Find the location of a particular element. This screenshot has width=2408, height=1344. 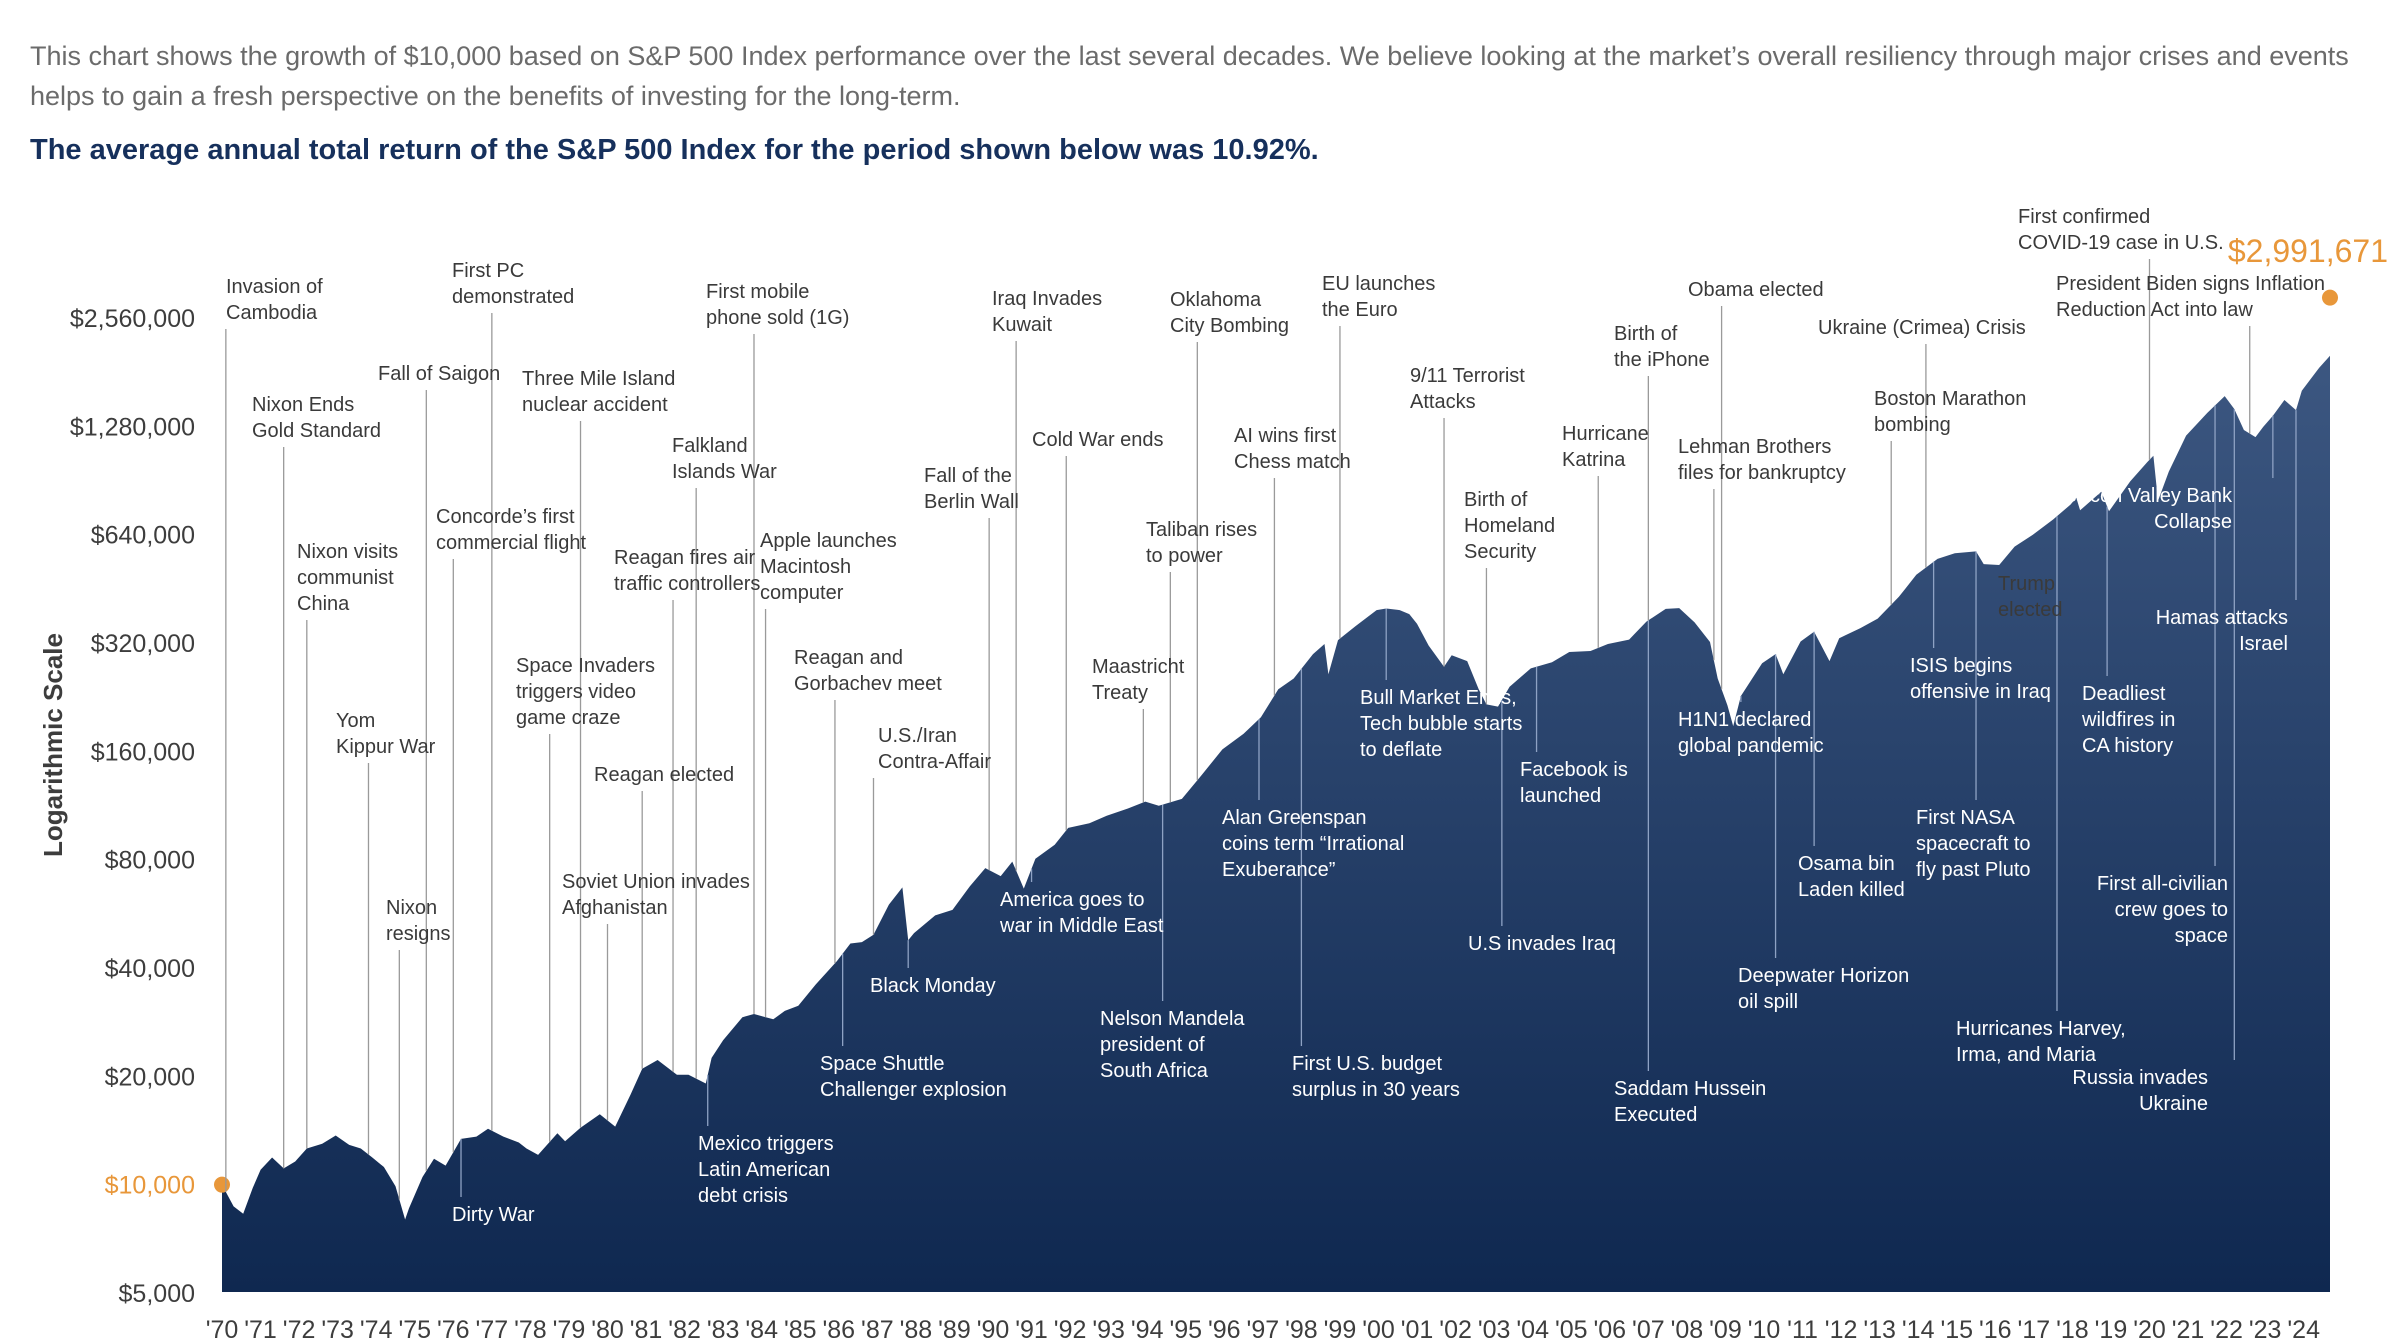

event-label-line: Reagan fires air is located at coordinates (685, 558).